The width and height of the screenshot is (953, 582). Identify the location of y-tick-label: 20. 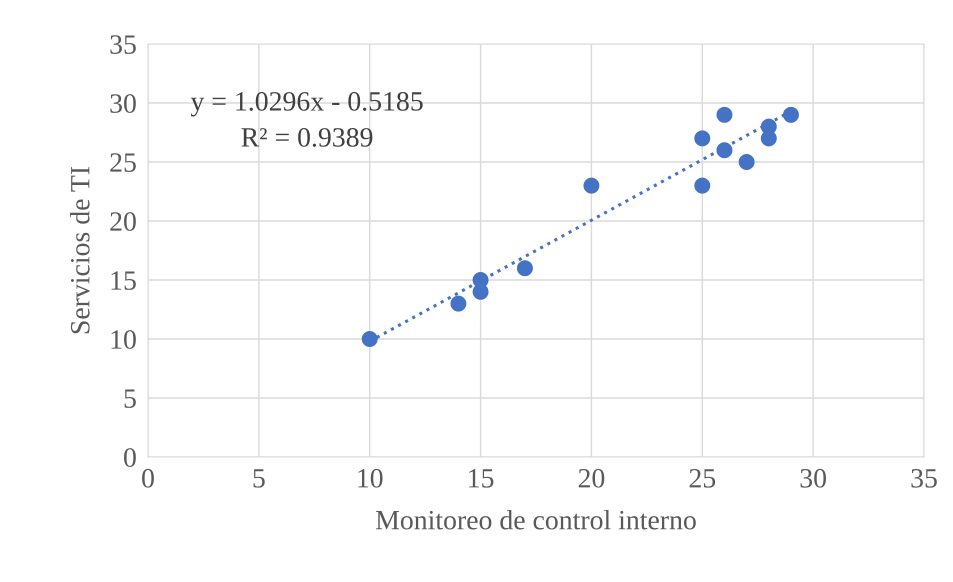
(123, 221).